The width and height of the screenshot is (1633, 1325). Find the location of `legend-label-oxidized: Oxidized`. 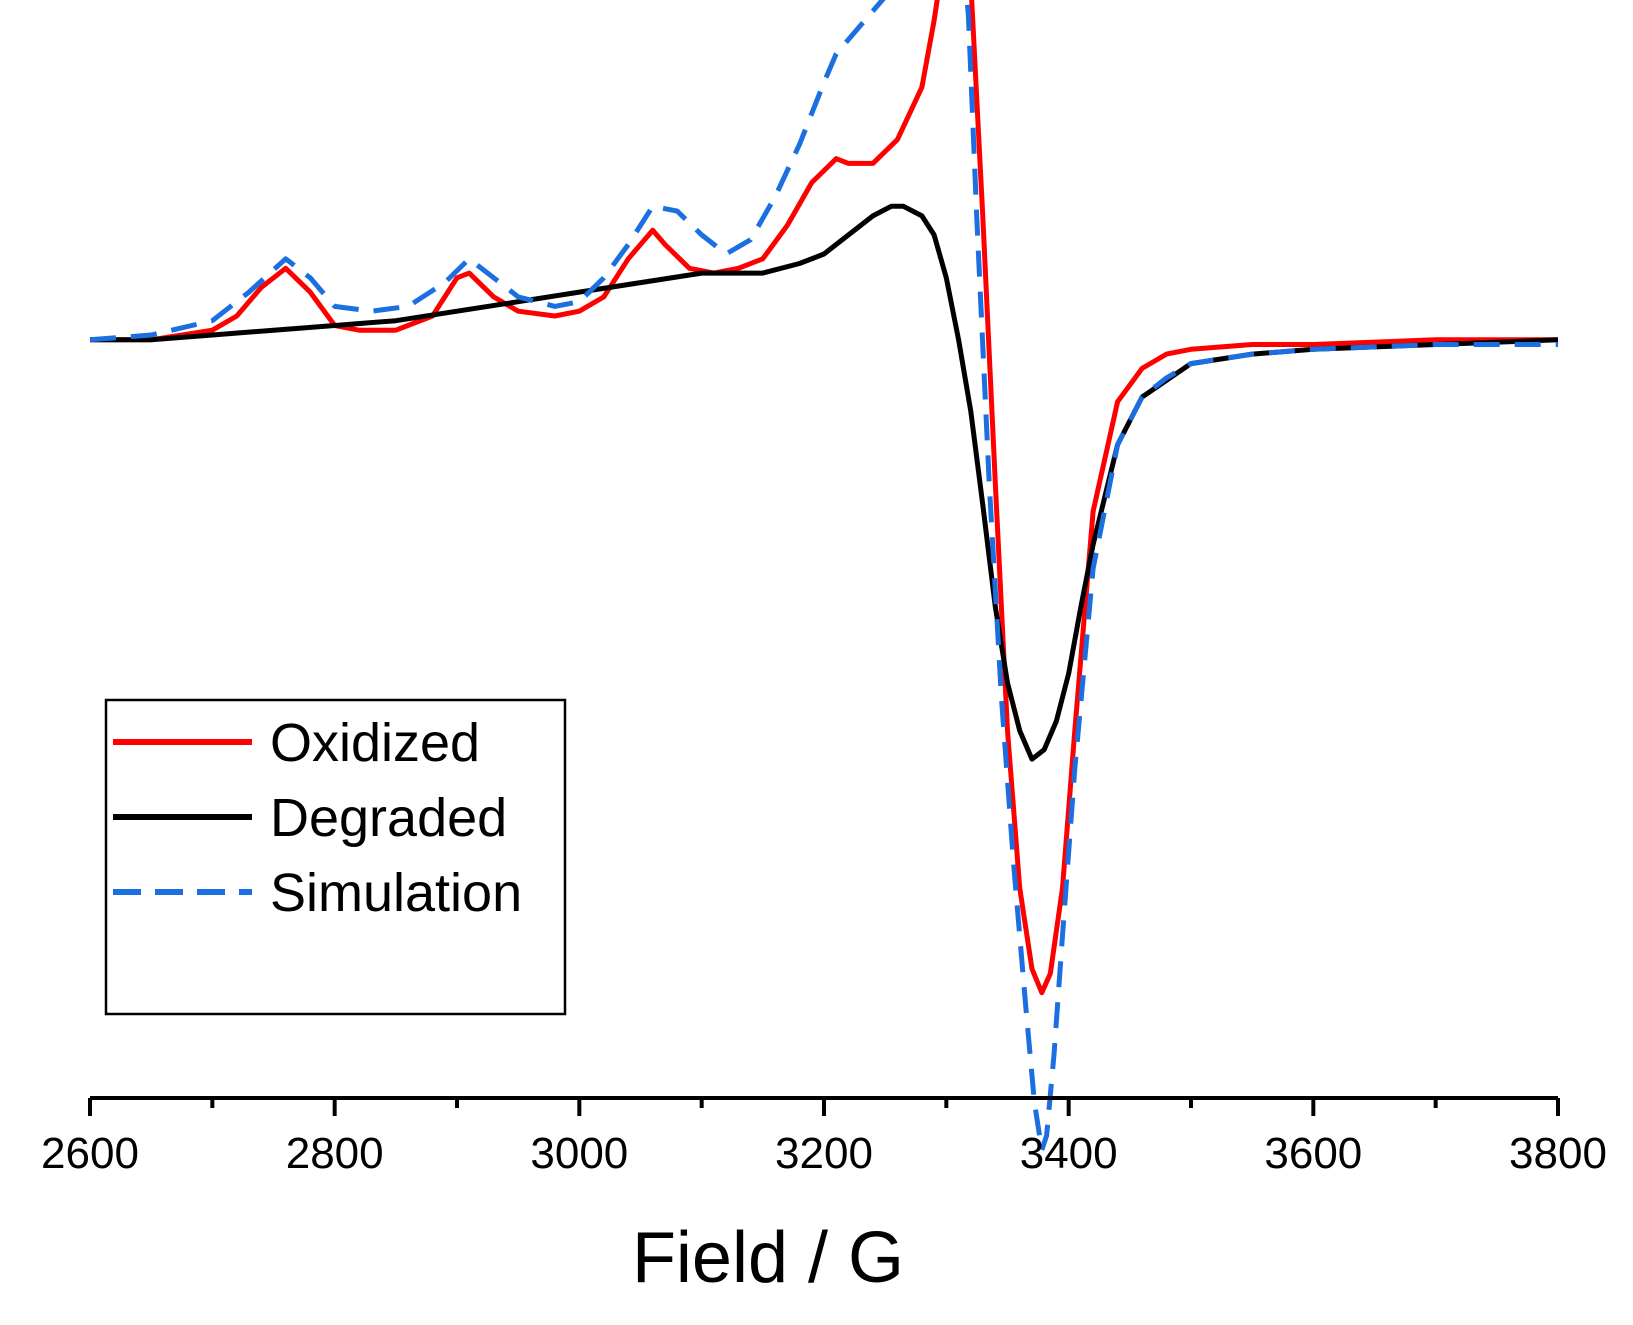

legend-label-oxidized: Oxidized is located at coordinates (375, 743).